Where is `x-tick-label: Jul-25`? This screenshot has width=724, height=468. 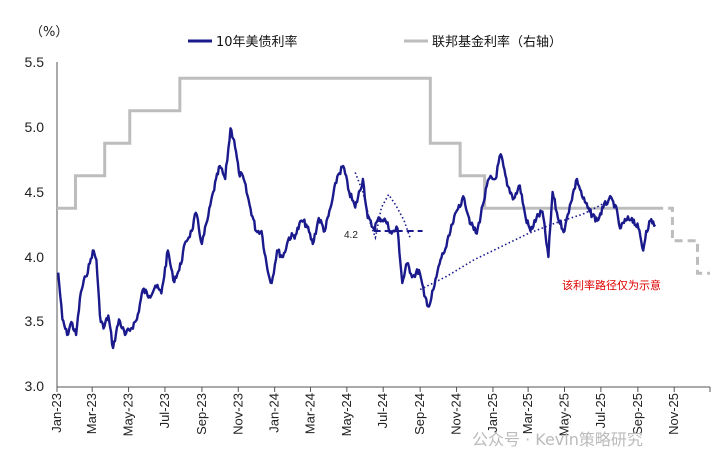
x-tick-label: Jul-25 is located at coordinates (600, 410).